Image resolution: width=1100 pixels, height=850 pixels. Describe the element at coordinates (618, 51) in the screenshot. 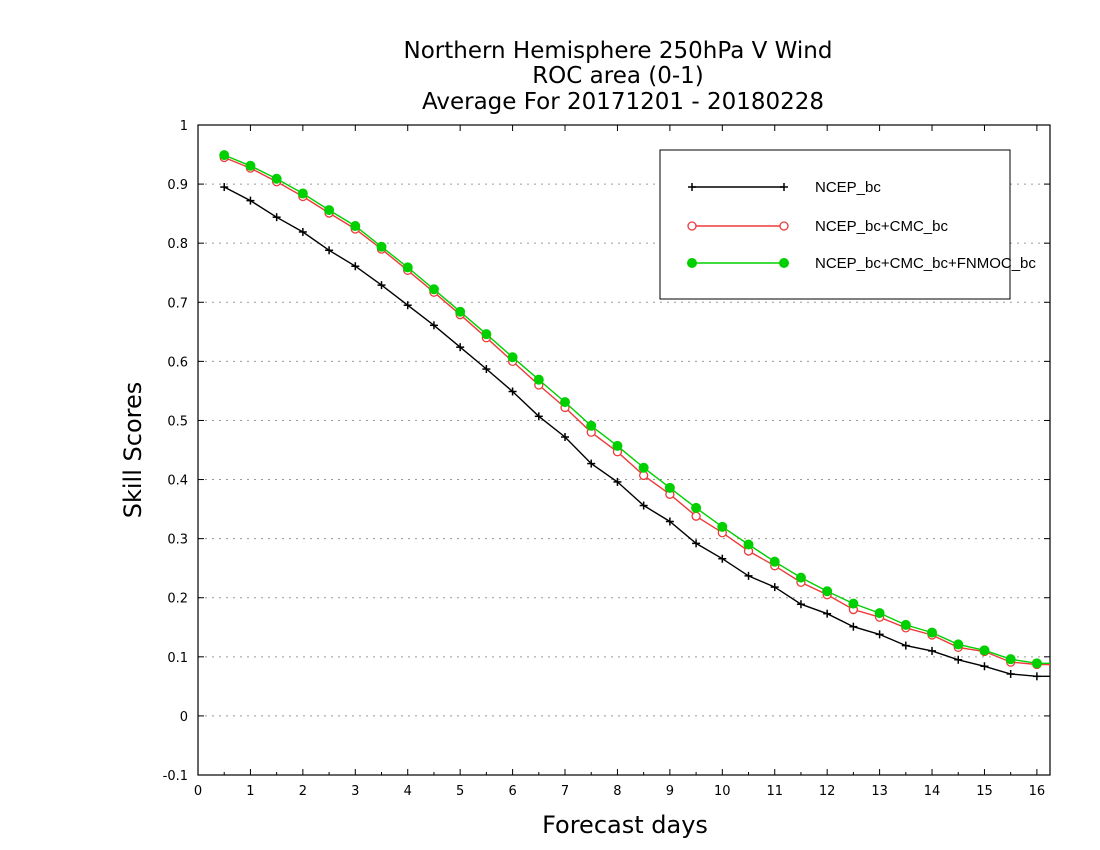

I see `chart-title-line-1: Northern Hemisphere 250hPa V Wind` at that location.